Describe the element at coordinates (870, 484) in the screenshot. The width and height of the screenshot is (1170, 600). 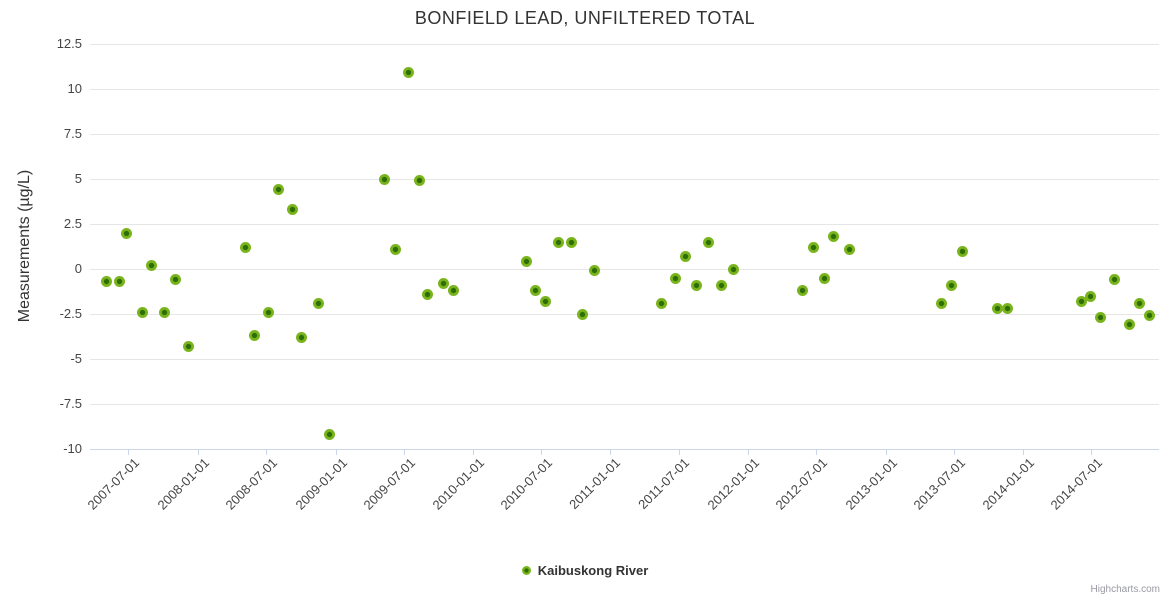
I see `x-axis-tick-label: 2013-01-01` at that location.